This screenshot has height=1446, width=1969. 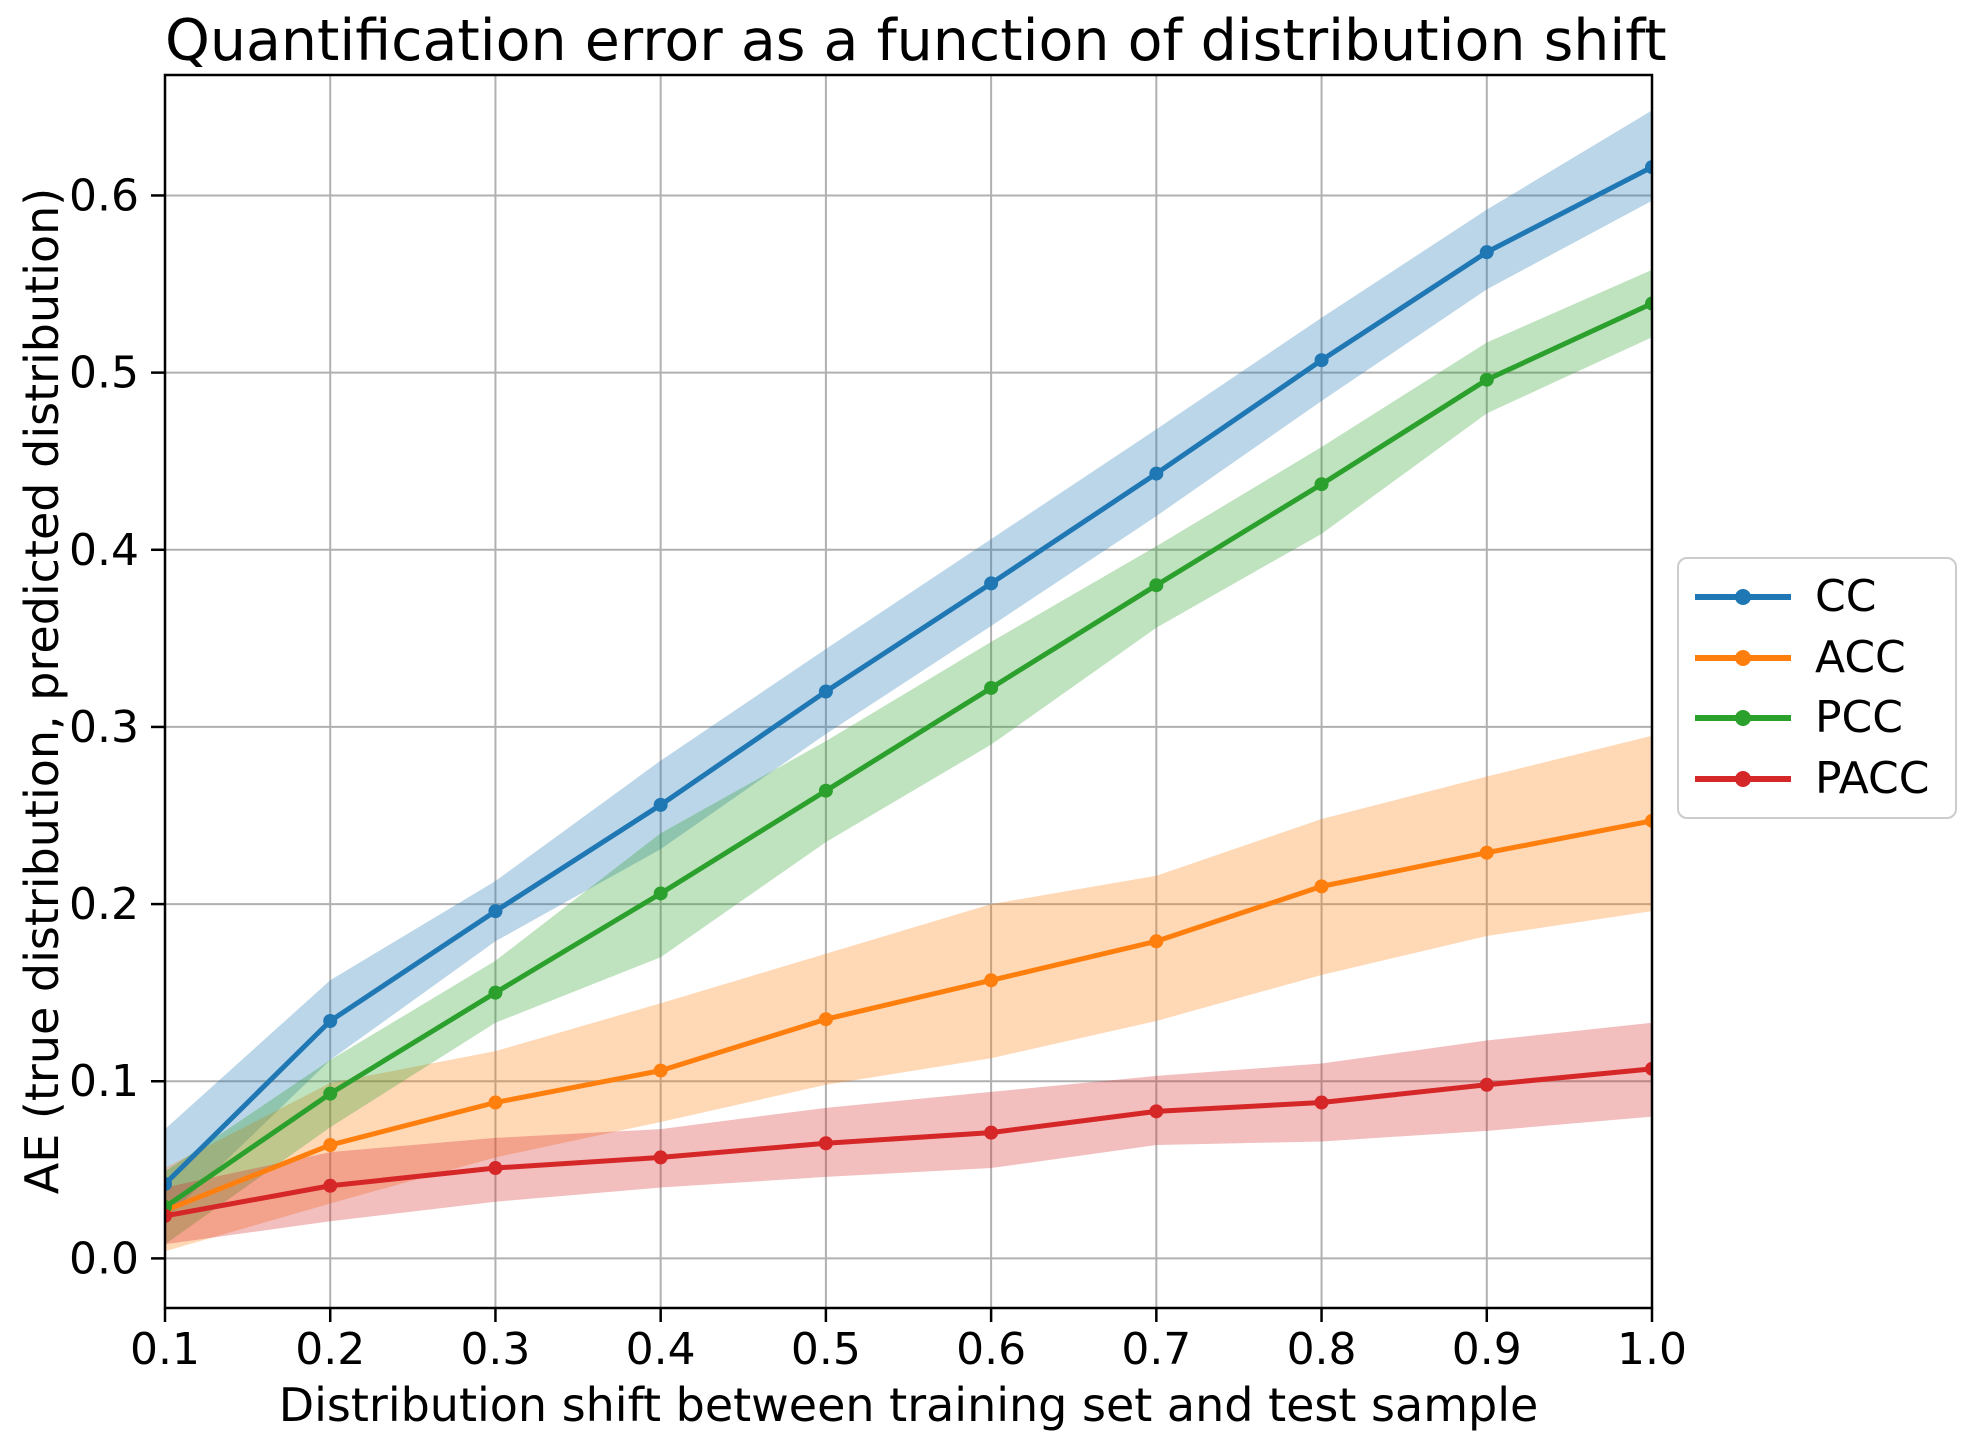 I want to click on x-tick-label: 0.4, so click(x=661, y=1349).